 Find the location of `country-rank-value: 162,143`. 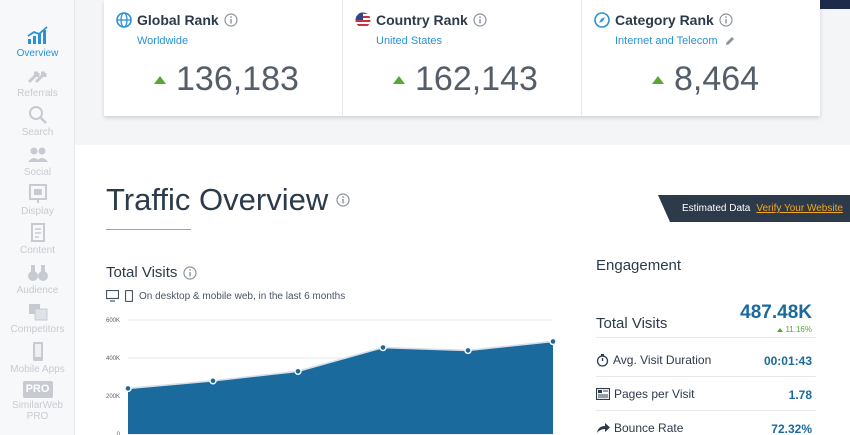

country-rank-value: 162,143 is located at coordinates (465, 79).